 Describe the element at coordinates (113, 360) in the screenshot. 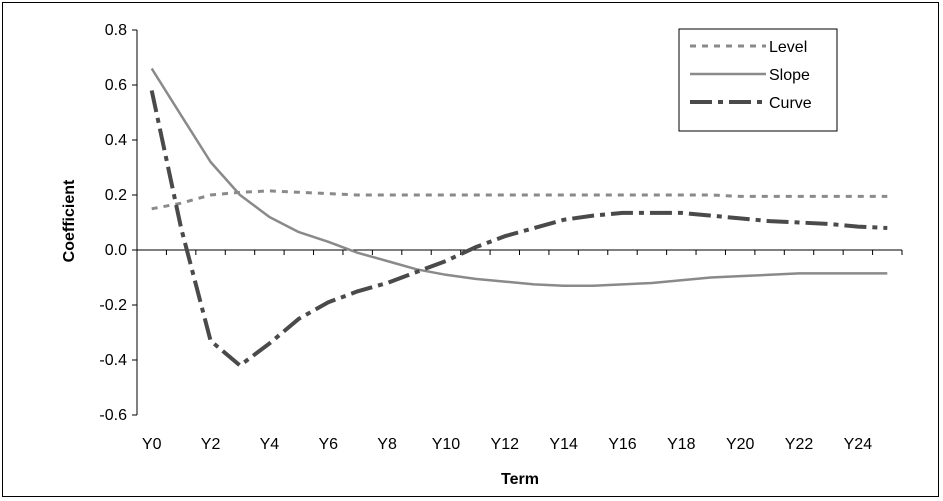

I see `y-tick-label: -0.4` at that location.